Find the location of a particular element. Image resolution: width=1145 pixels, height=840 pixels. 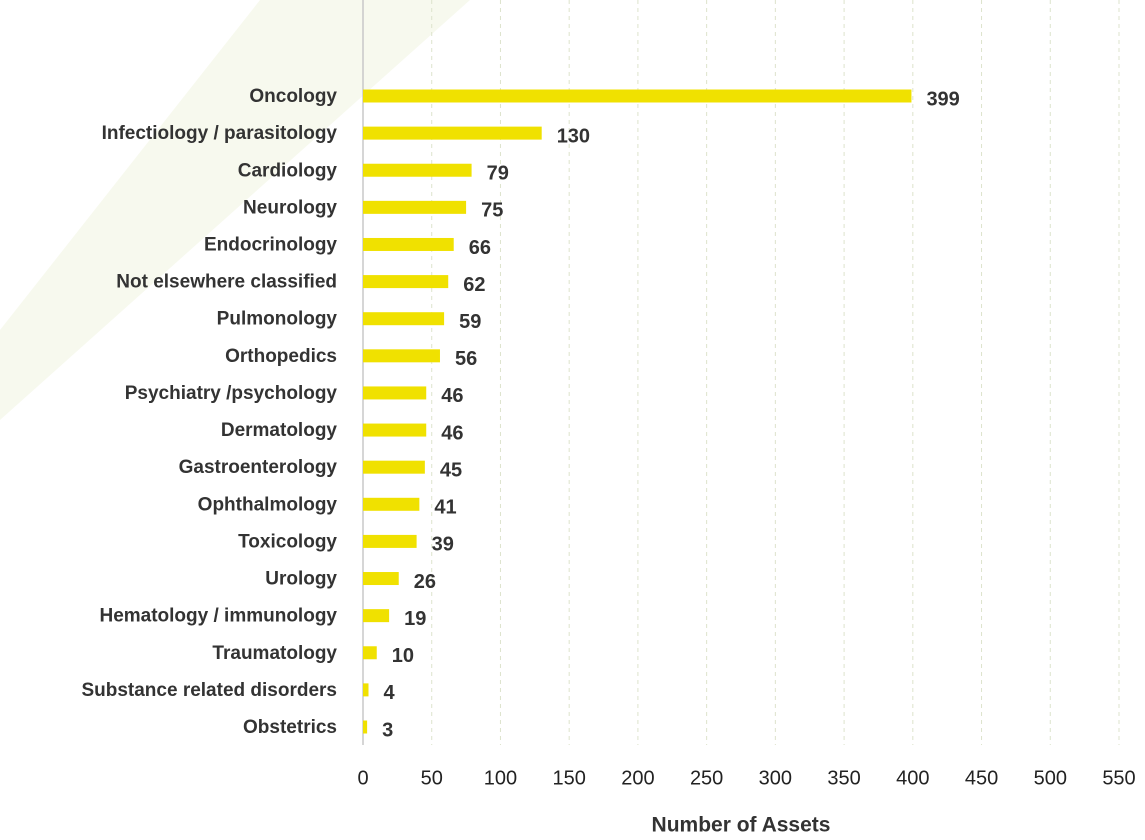

y-tick-label: Orthopedics is located at coordinates (281, 356).